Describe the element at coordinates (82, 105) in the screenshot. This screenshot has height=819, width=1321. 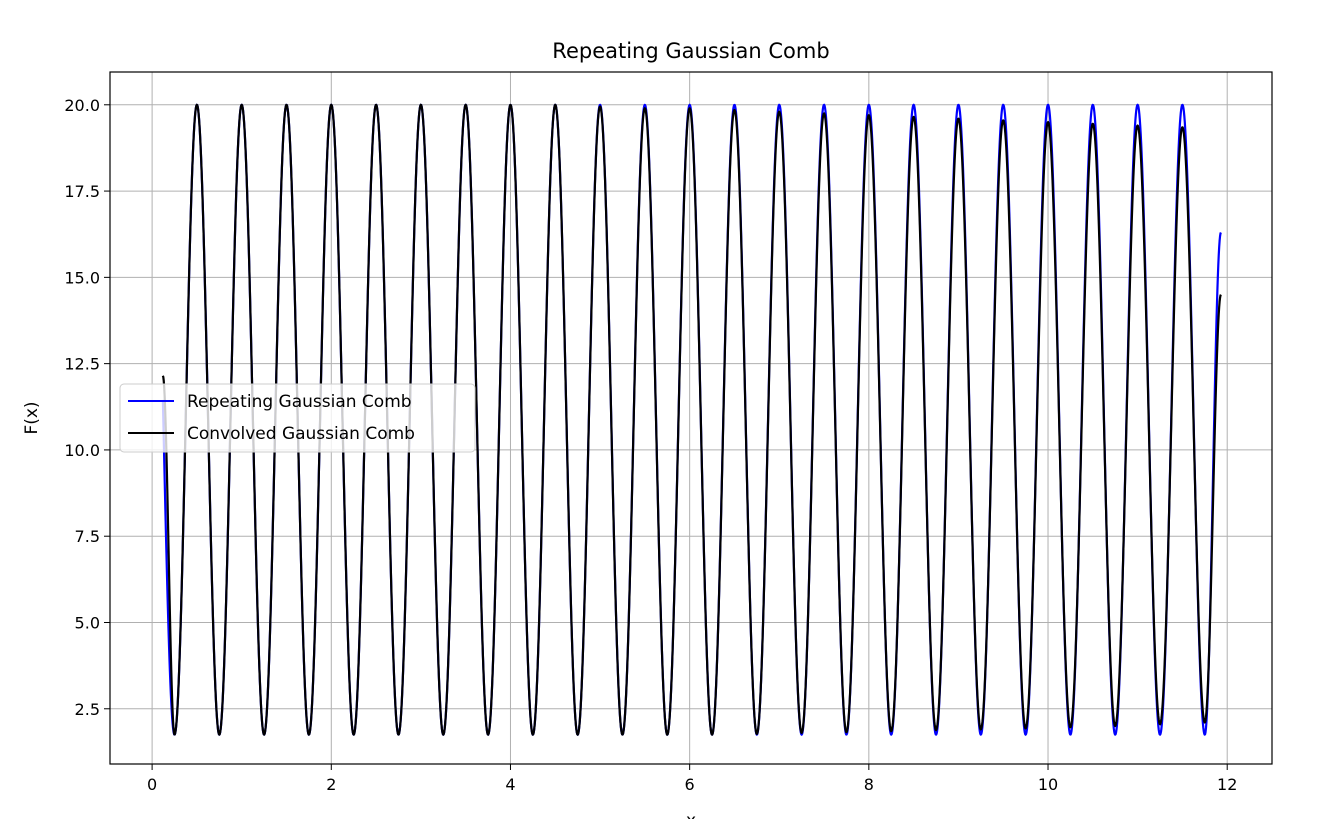
I see `y-tick-label: 20.0` at that location.